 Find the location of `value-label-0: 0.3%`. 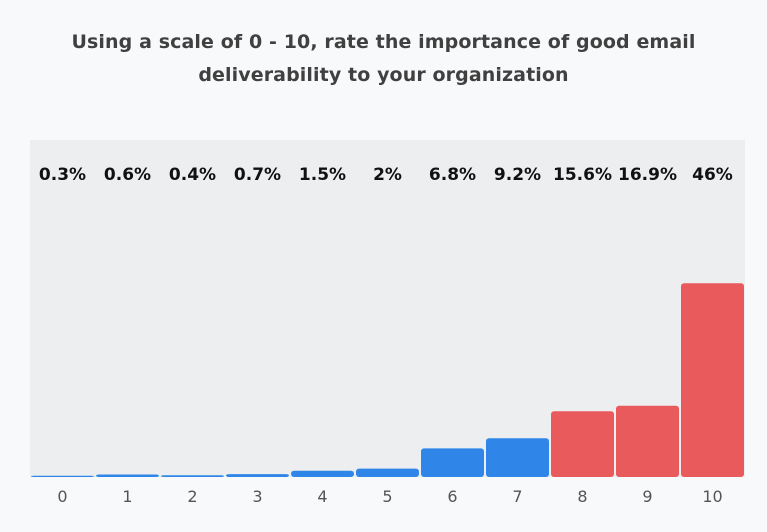

value-label-0: 0.3% is located at coordinates (62, 175).